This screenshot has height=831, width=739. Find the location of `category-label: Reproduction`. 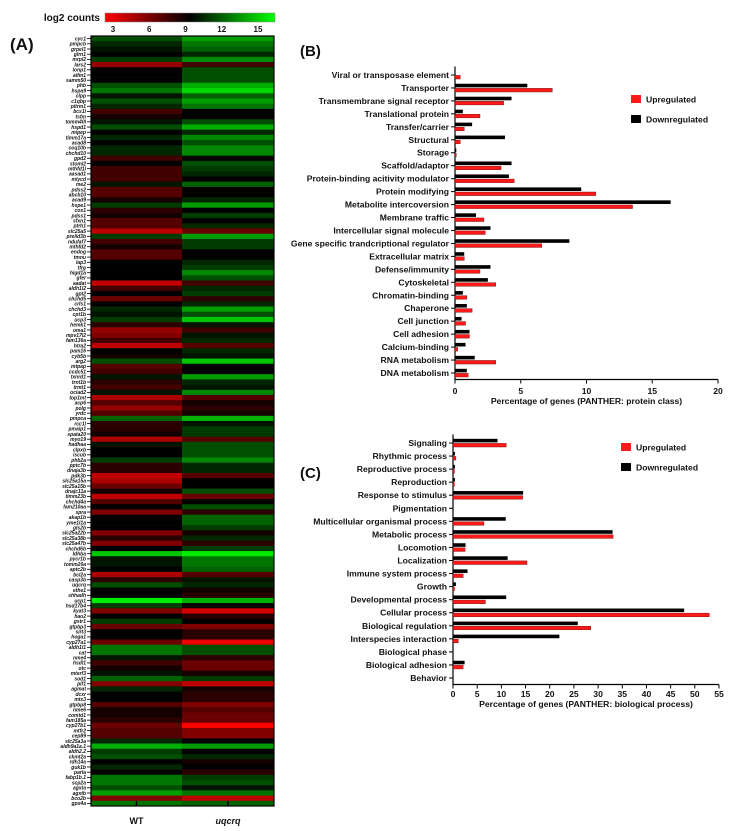

category-label: Reproduction is located at coordinates (419, 482).